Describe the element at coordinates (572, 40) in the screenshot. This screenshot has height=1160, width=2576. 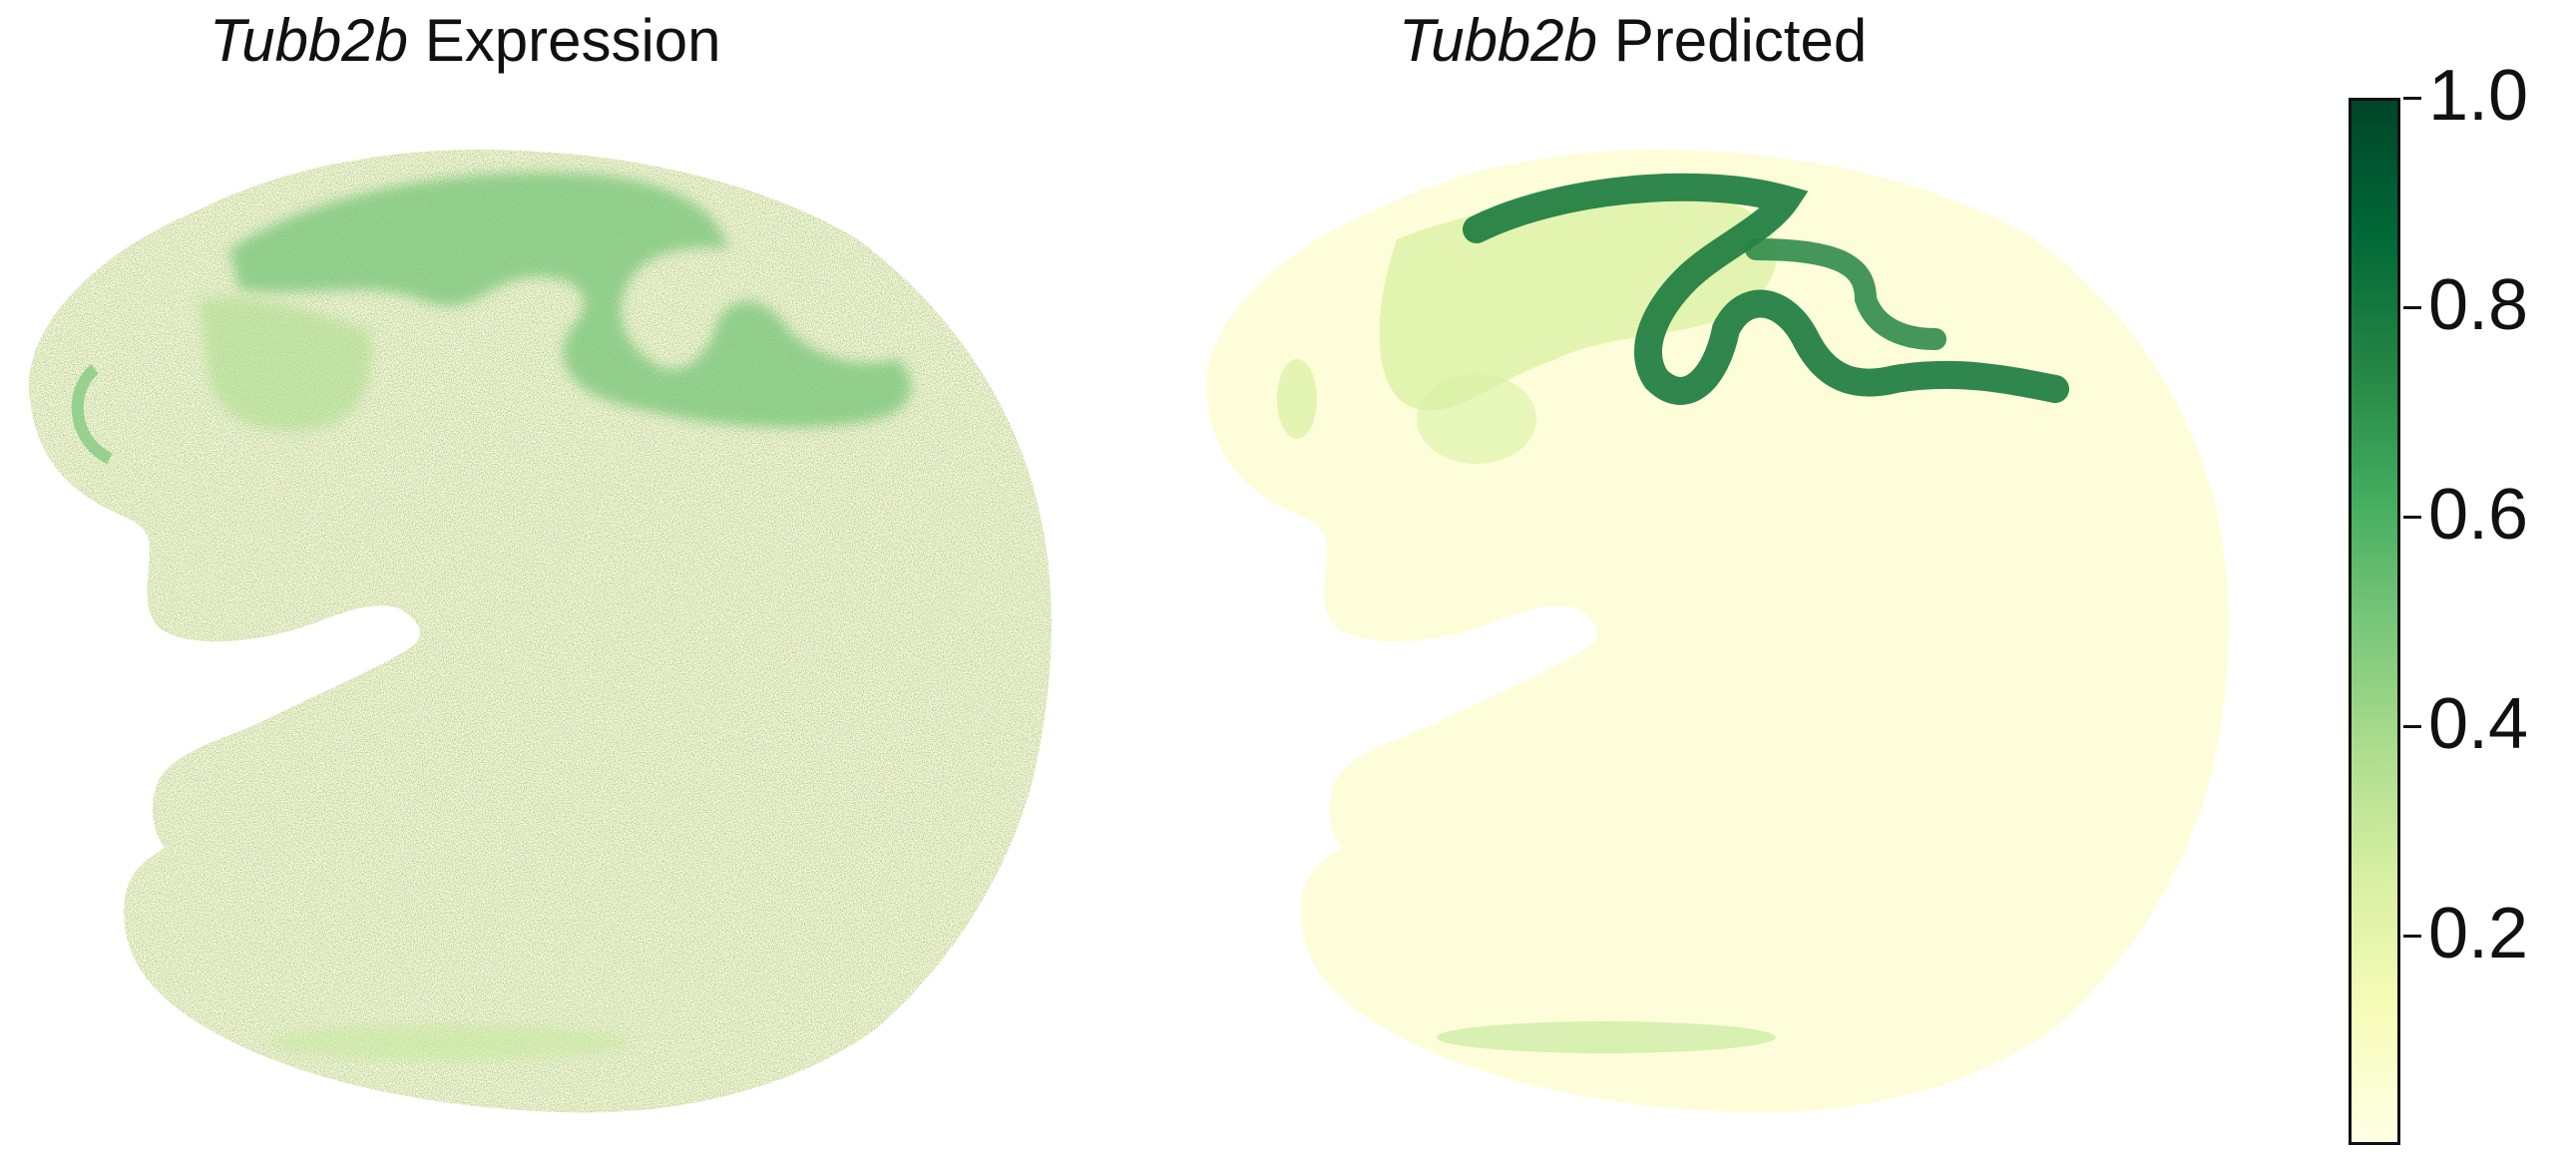
I see `panel-label: Expression` at that location.